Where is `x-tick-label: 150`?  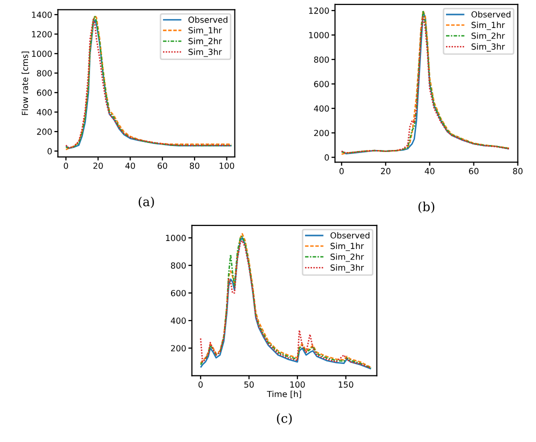
x-tick-label: 150 is located at coordinates (346, 384).